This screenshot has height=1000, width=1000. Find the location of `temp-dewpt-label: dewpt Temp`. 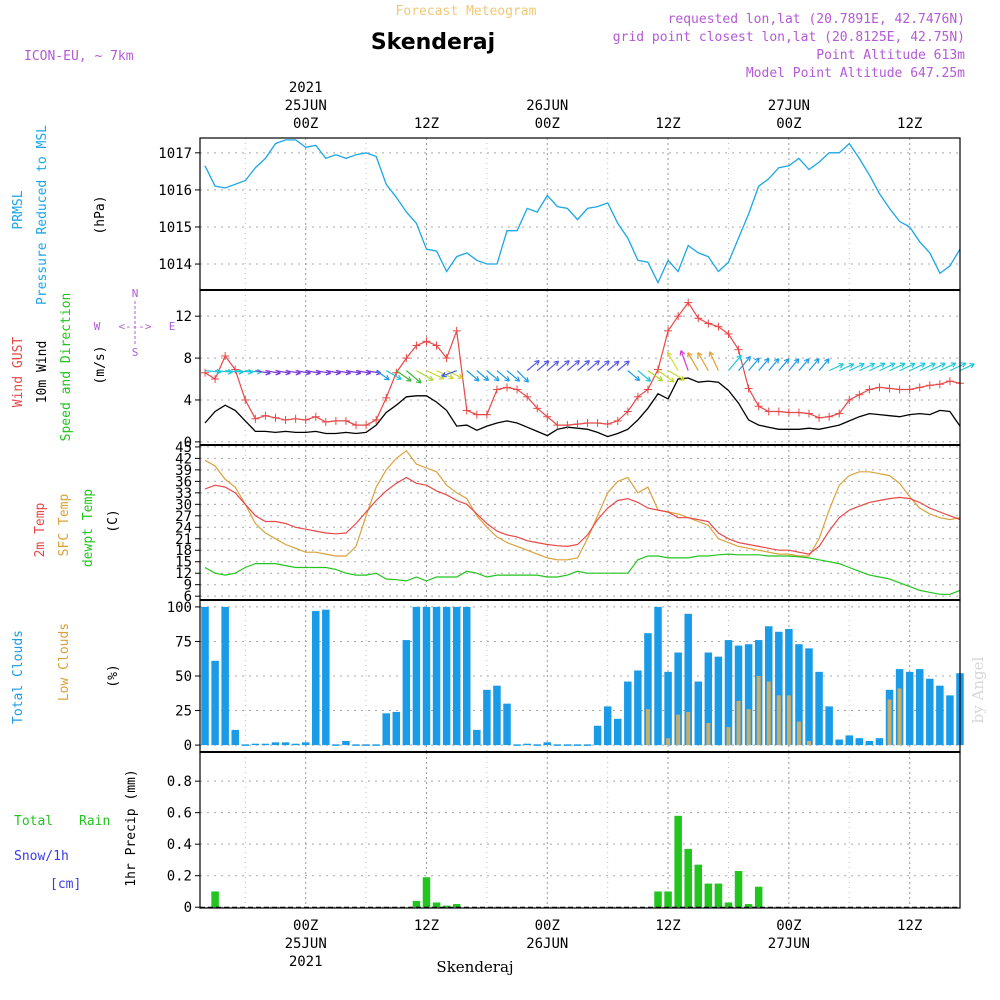

temp-dewpt-label: dewpt Temp is located at coordinates (88, 528).